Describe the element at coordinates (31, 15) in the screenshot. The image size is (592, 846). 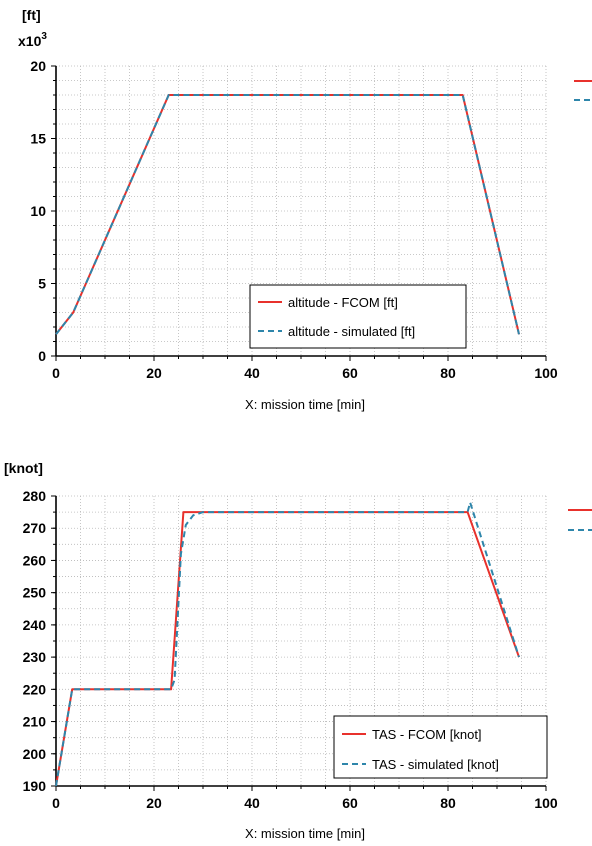
I see `y-unit-label: [ft]` at that location.